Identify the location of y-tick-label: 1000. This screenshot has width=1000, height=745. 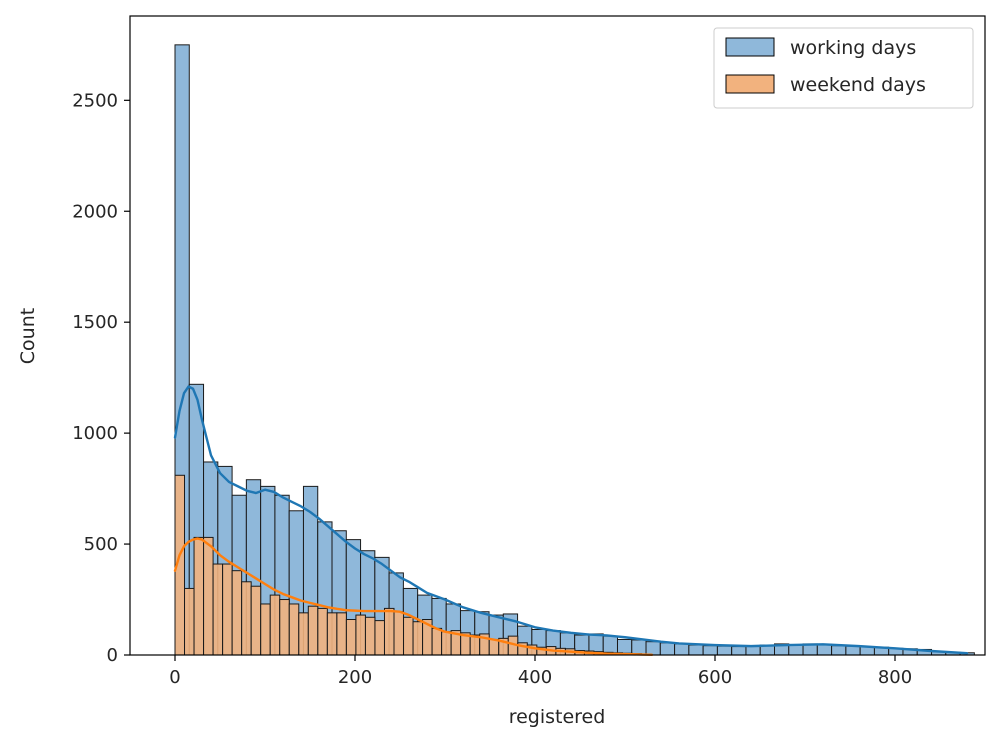
(95, 433).